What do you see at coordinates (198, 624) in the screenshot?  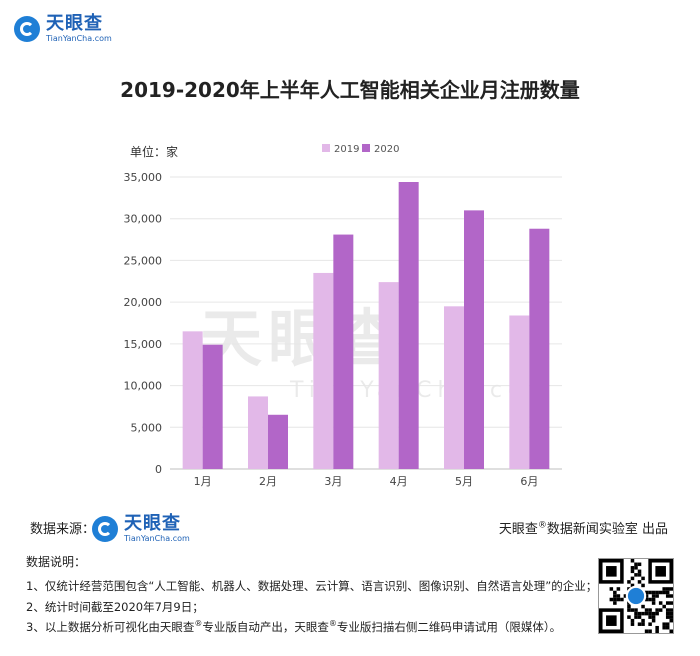 I see `registered-mark: ®` at bounding box center [198, 624].